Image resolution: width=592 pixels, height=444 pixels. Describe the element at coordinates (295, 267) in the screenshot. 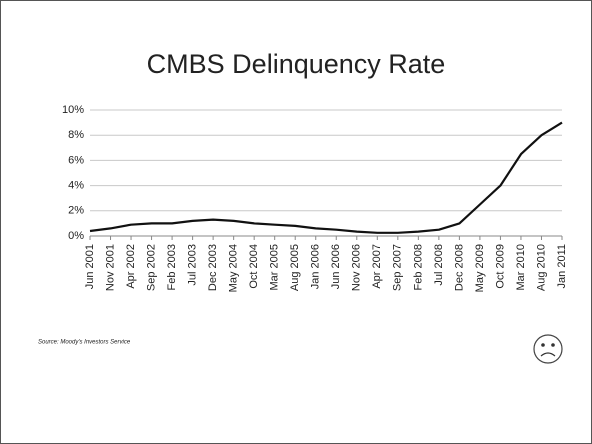

I see `x-tick-label: Aug 2005` at that location.